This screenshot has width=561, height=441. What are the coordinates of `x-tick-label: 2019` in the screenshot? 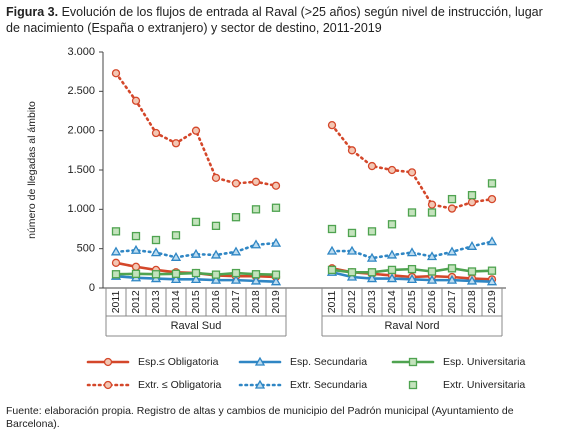 It's located at (276, 302).